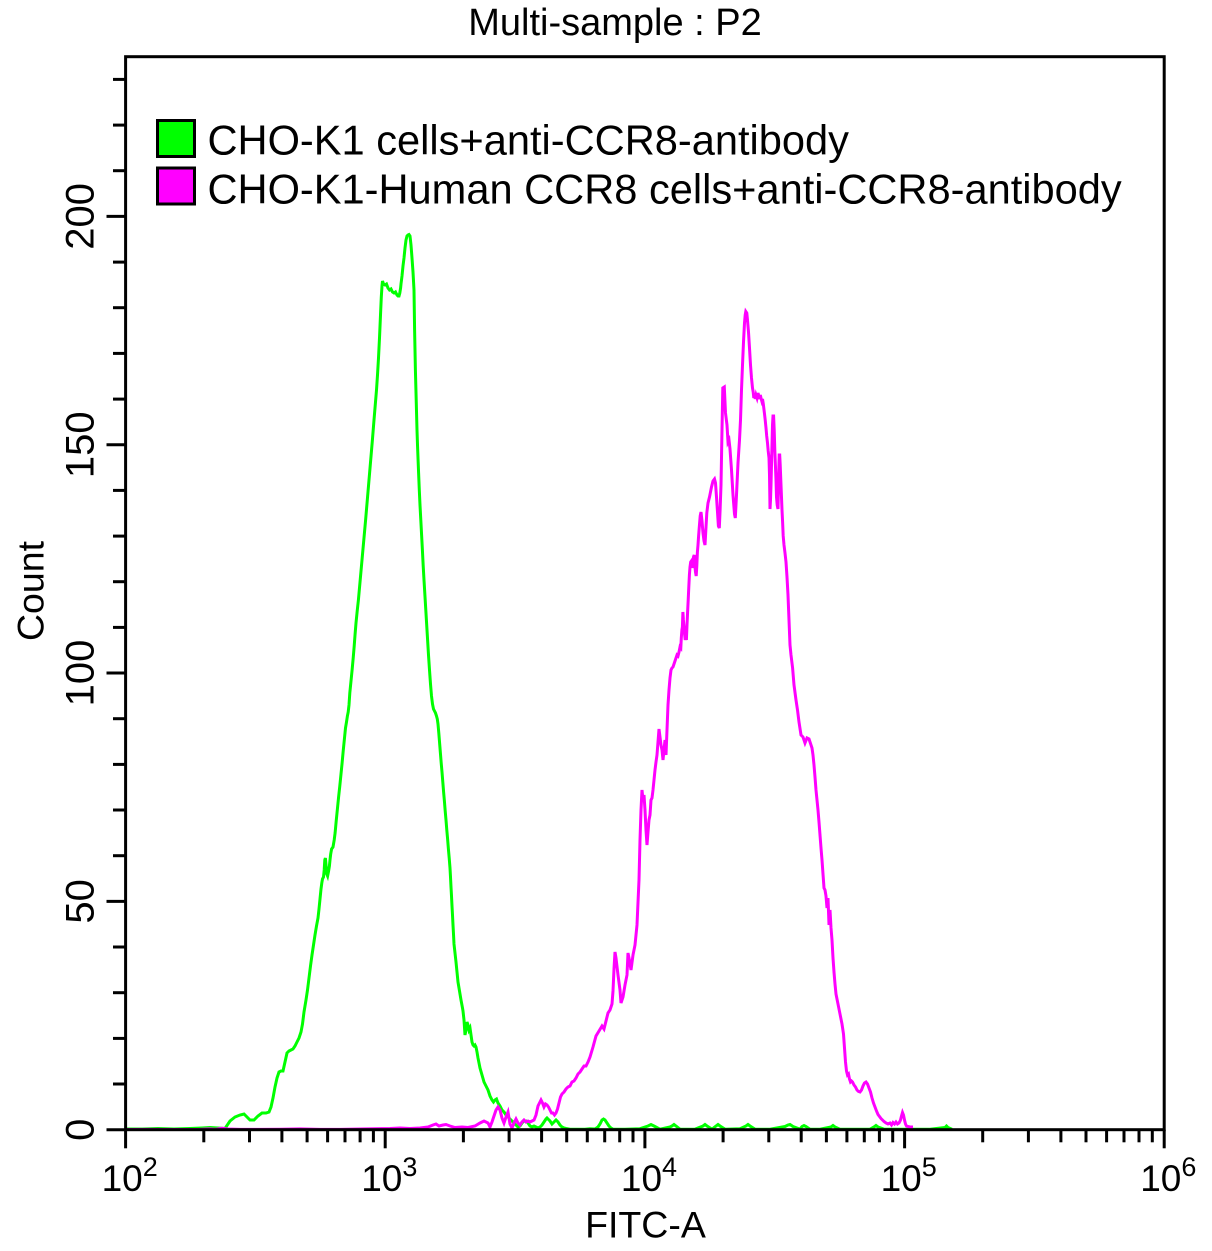 This screenshot has width=1212, height=1251. Describe the element at coordinates (529, 140) in the screenshot. I see `svg-text:CHO-K1 cells+anti-CCR8-antibod: CHO-K1 cells+anti-CCR8-antibody` at that location.